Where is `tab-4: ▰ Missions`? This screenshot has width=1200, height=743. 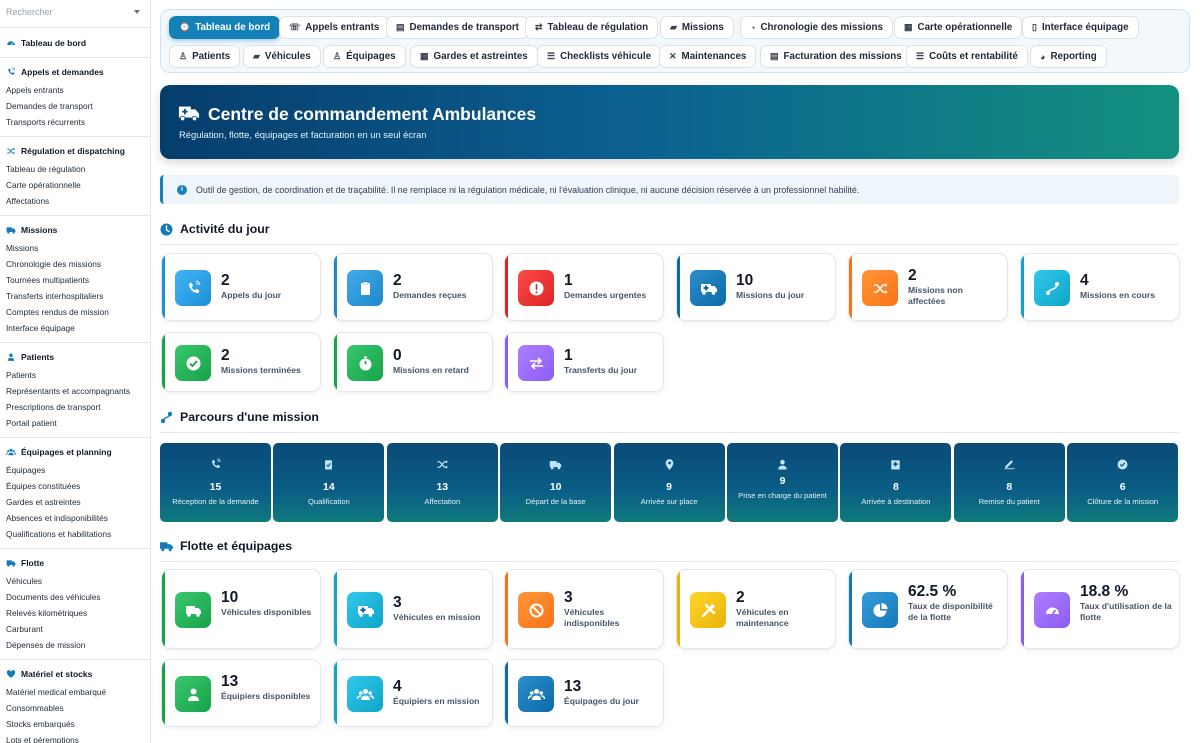
tab-4: ▰ Missions is located at coordinates (697, 27).